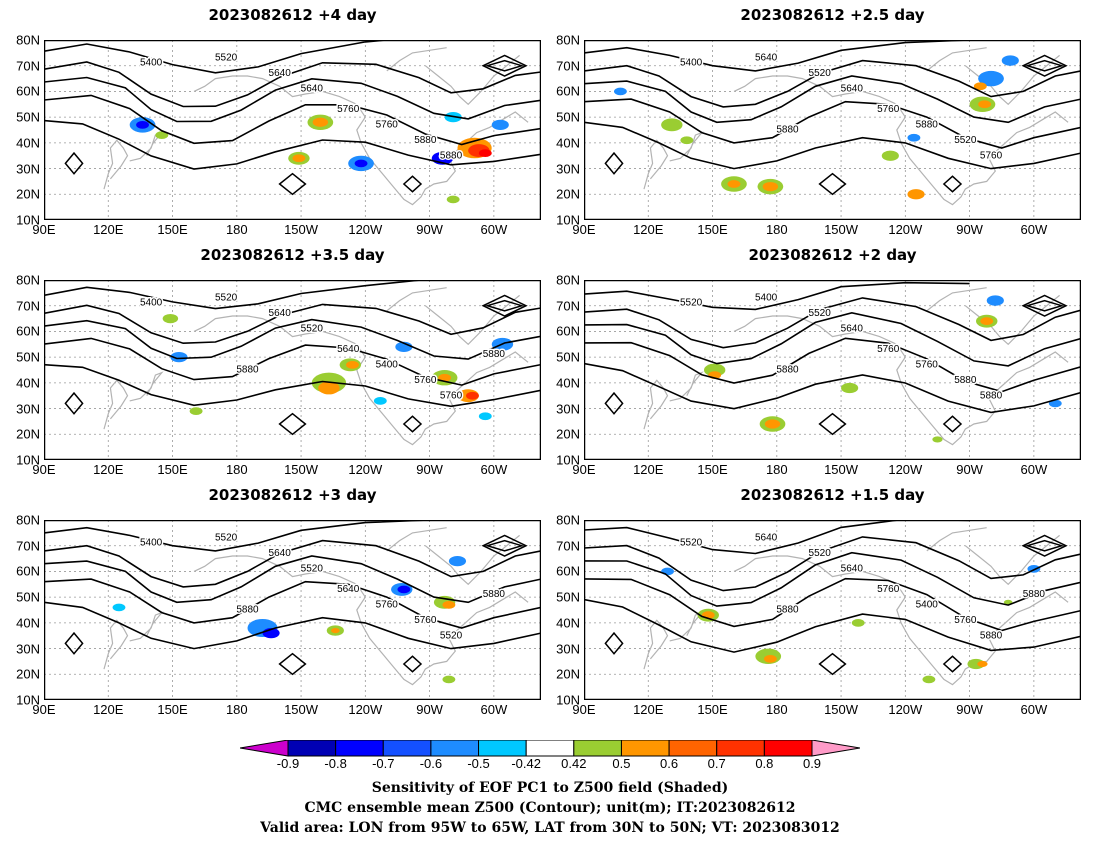  I want to click on lon-tick-label: 90W, so click(429, 469).